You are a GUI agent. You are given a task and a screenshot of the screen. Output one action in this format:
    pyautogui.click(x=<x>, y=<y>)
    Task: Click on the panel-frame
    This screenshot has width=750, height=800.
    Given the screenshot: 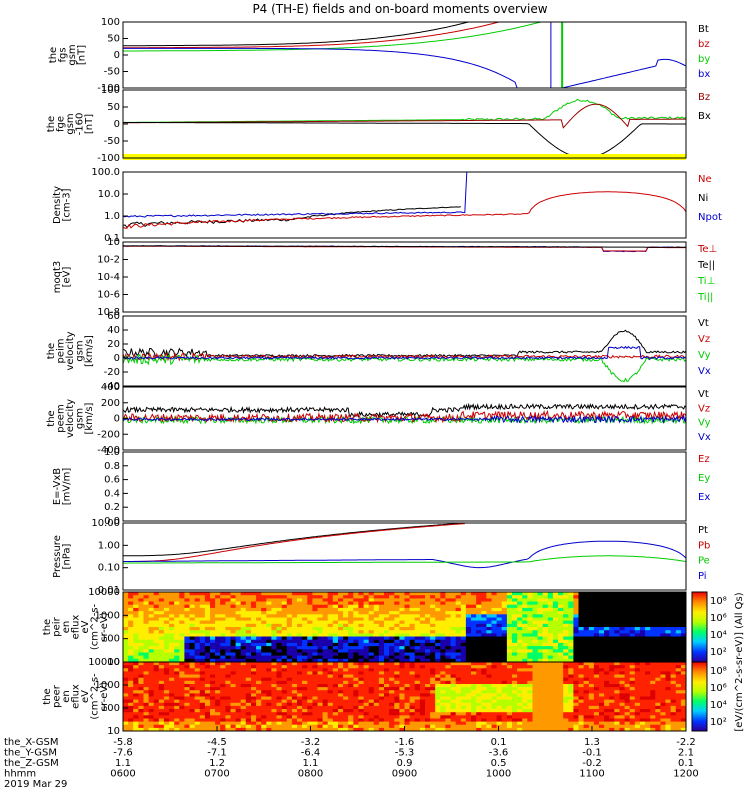 What is the action you would take?
    pyautogui.click(x=404, y=55)
    